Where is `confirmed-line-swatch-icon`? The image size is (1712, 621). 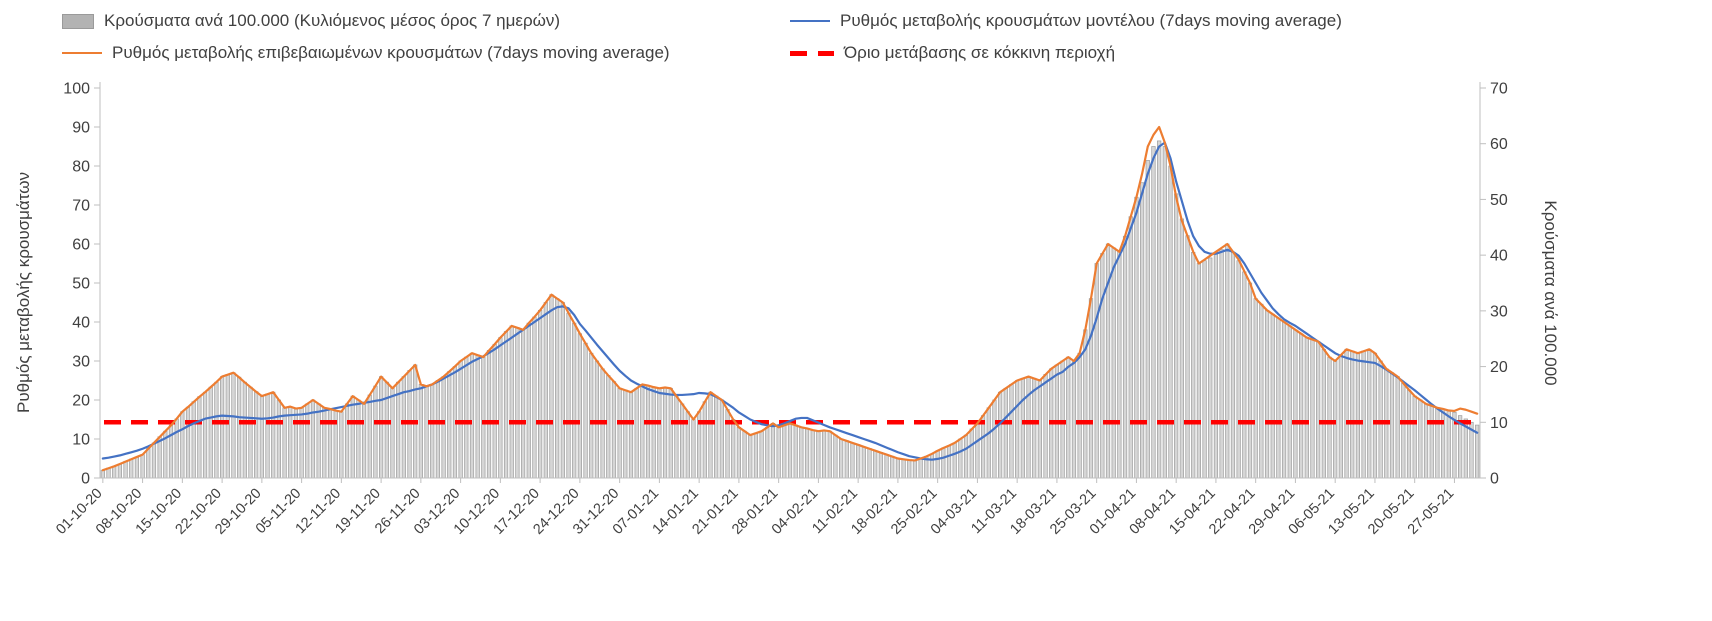 confirmed-line-swatch-icon is located at coordinates (82, 53).